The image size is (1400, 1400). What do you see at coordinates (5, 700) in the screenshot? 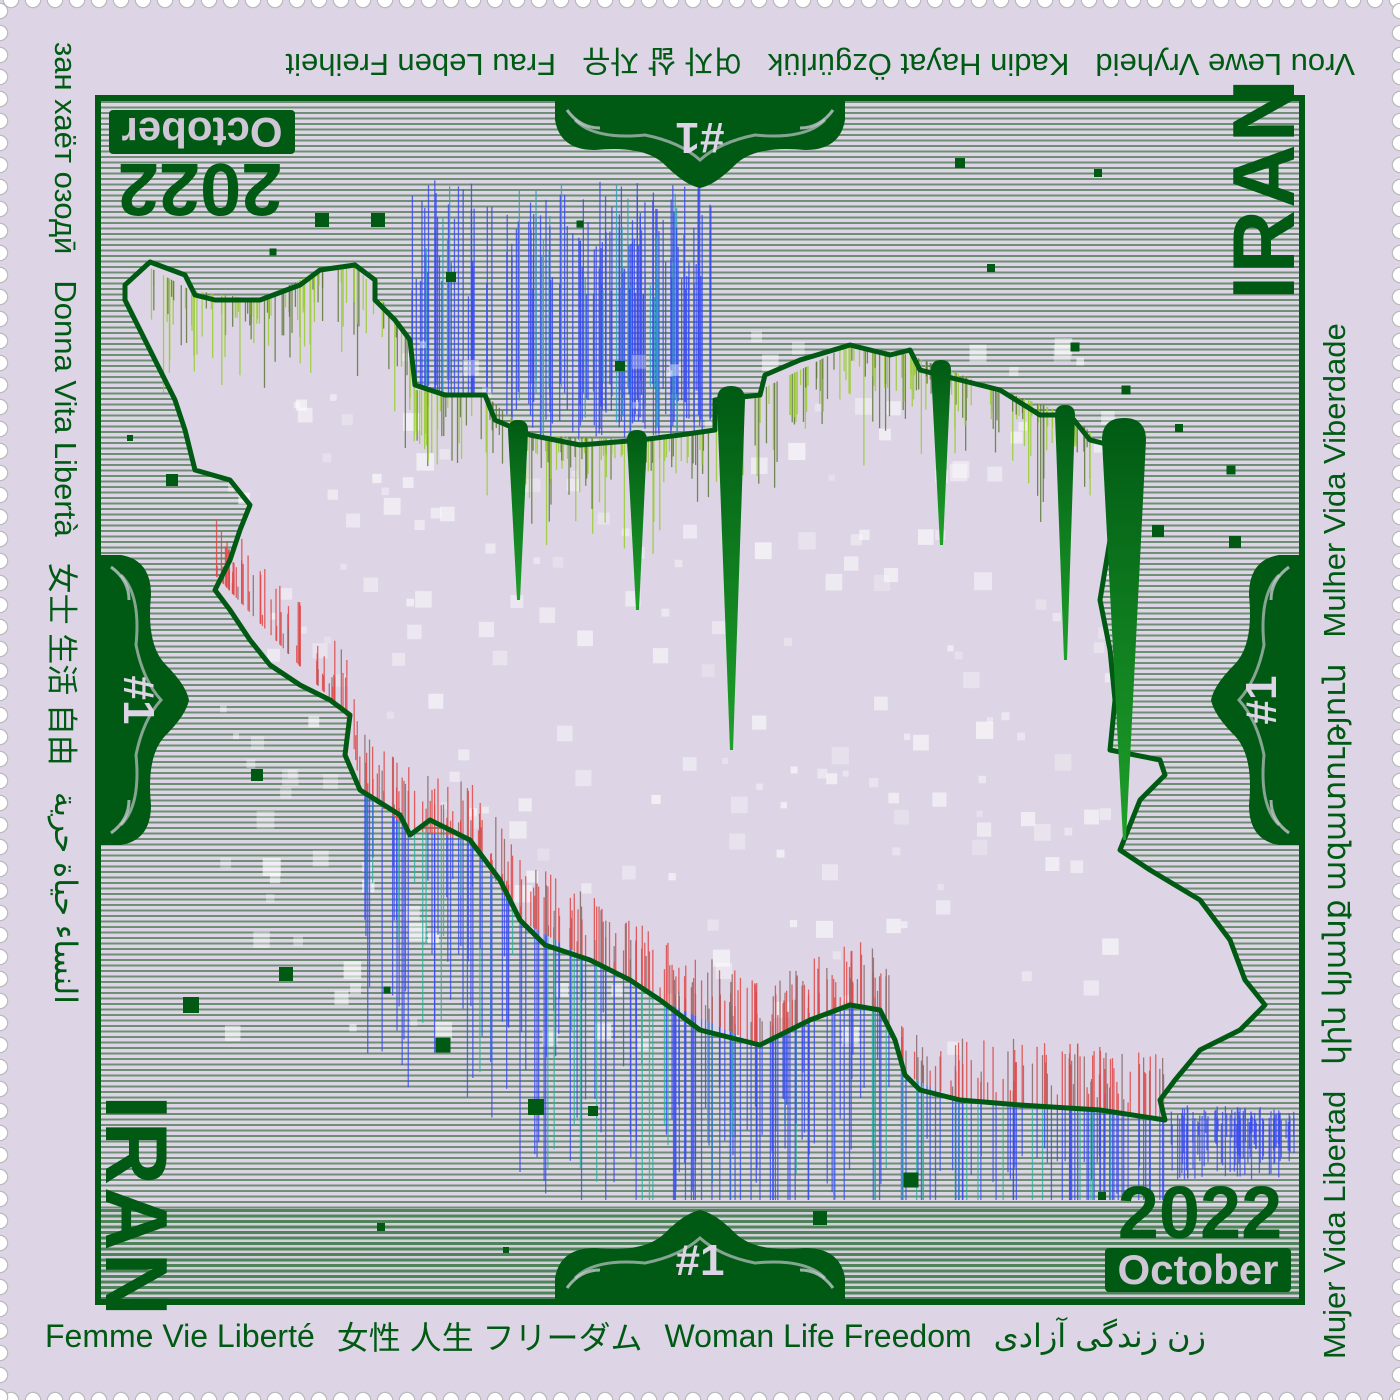
I see `perforation-left` at bounding box center [5, 700].